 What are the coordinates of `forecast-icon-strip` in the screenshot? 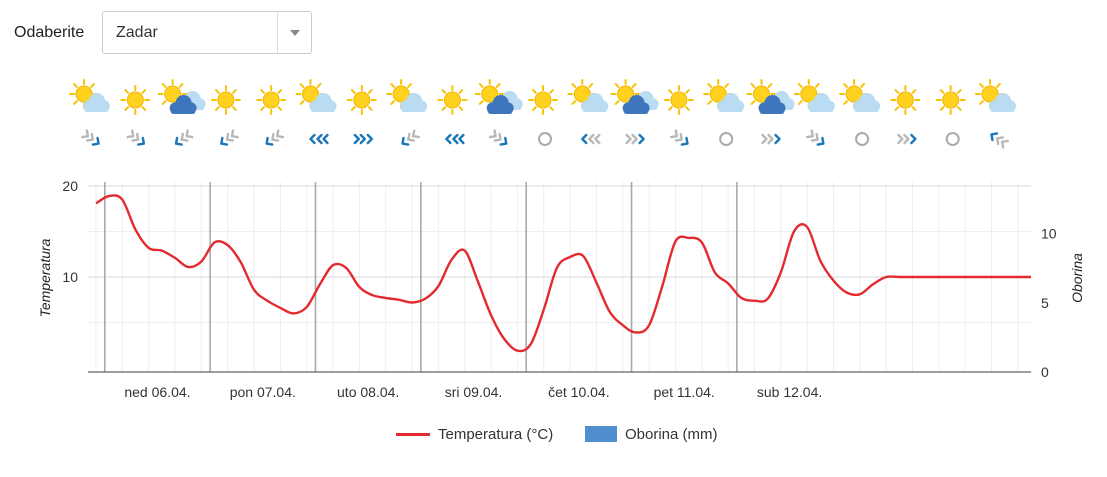 It's located at (542, 114).